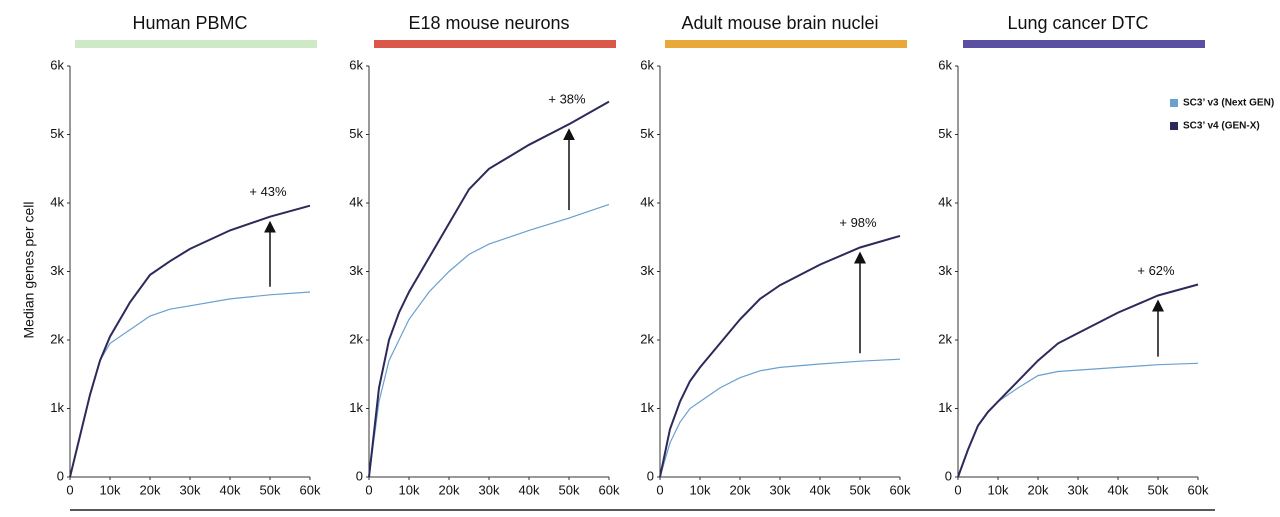 The height and width of the screenshot is (517, 1280). I want to click on annotation: + 38%, so click(567, 99).